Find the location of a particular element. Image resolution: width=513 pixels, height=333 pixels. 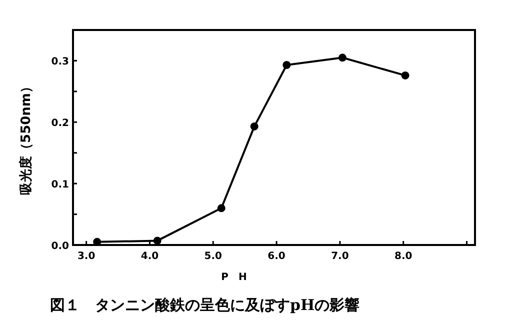

x-tick-label: 3.0 is located at coordinates (86, 256).